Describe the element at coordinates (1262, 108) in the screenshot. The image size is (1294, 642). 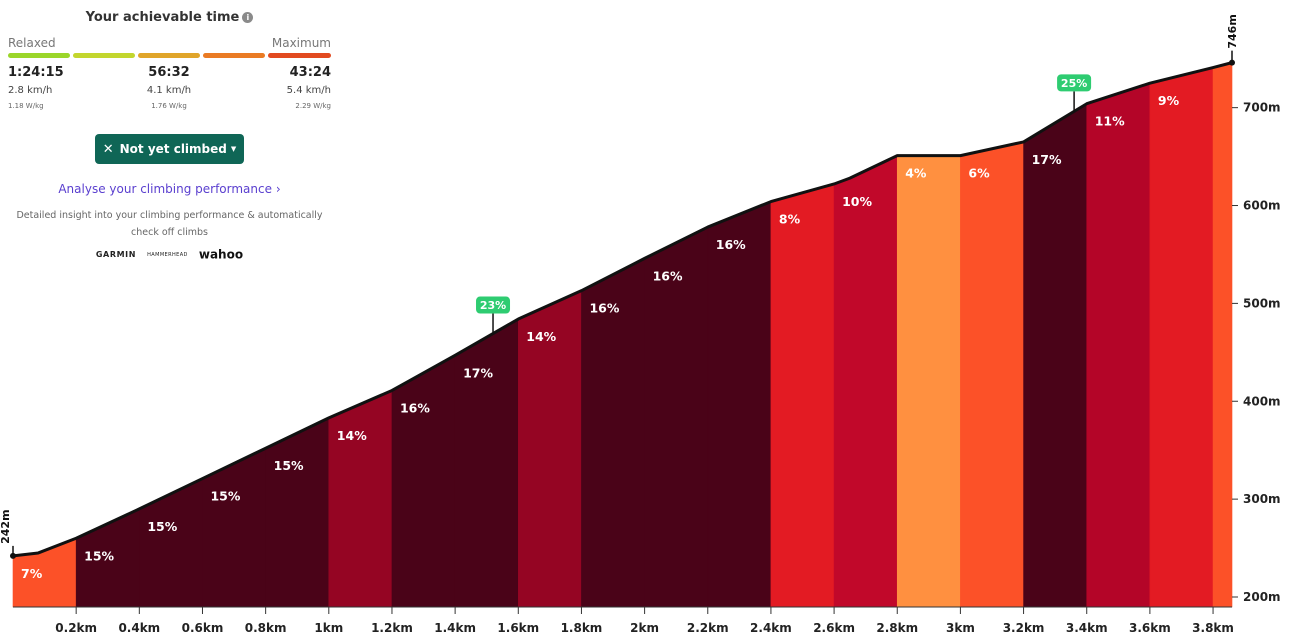
I see `y-tick-label: 700m` at that location.